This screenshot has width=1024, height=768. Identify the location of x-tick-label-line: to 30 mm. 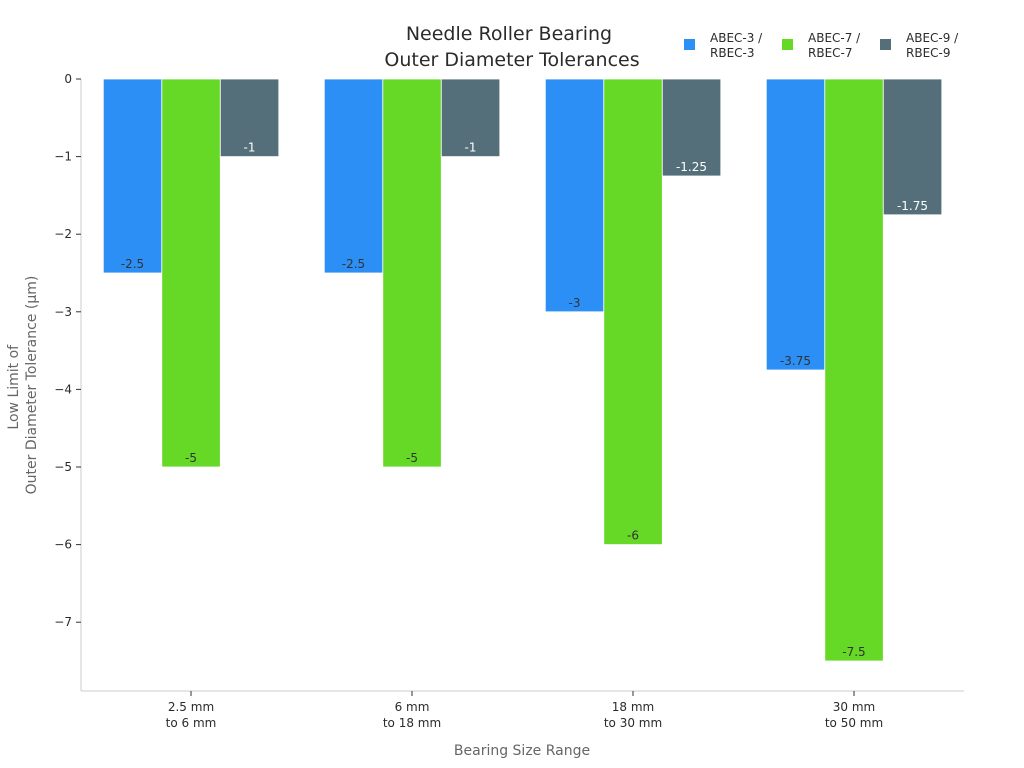
(633, 723).